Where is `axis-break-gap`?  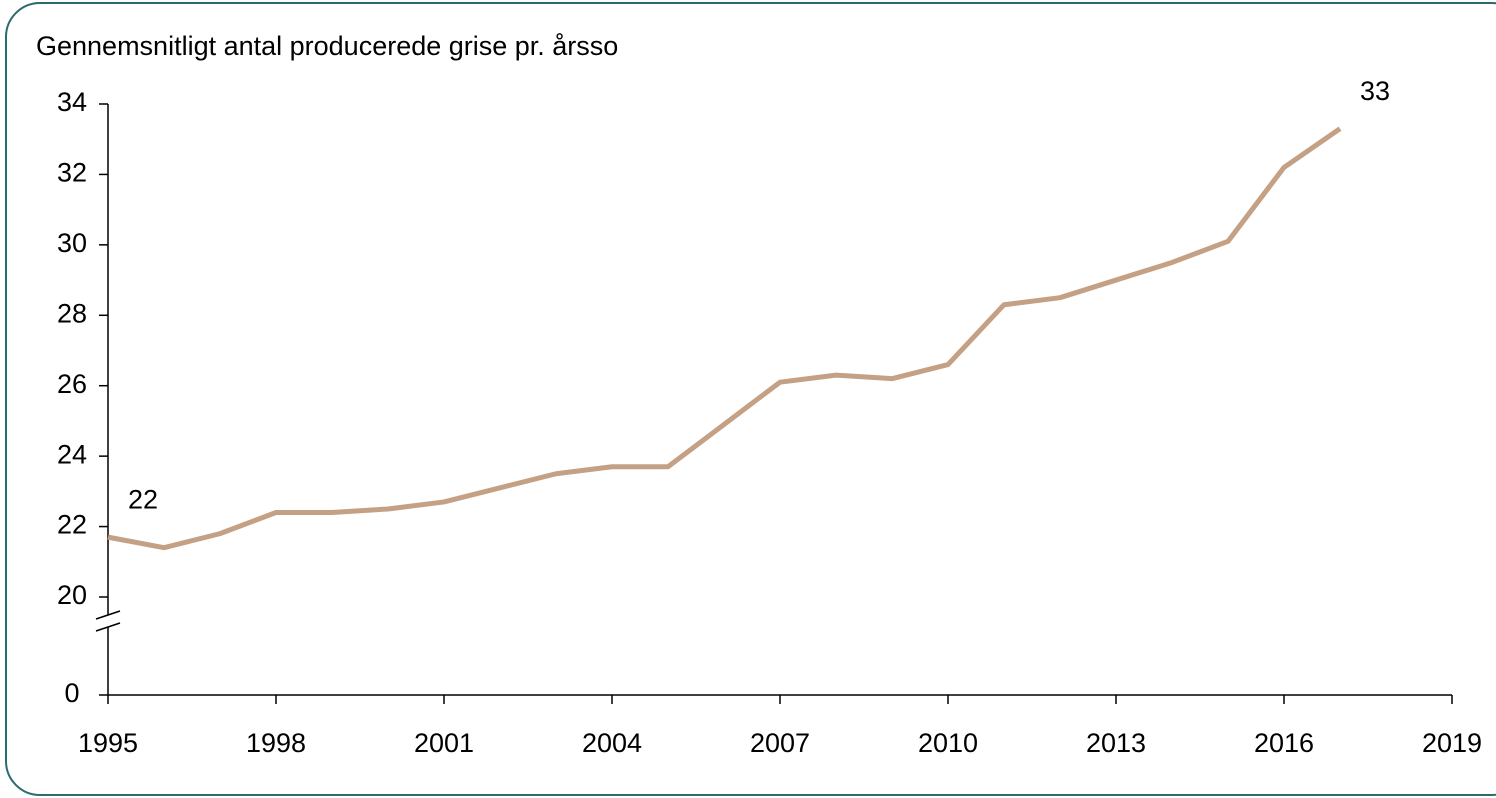 axis-break-gap is located at coordinates (108, 621).